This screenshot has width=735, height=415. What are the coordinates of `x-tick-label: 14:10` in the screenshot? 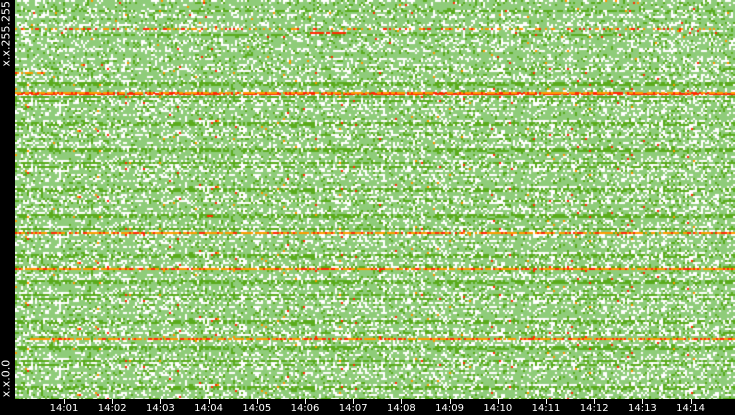 It's located at (498, 408).